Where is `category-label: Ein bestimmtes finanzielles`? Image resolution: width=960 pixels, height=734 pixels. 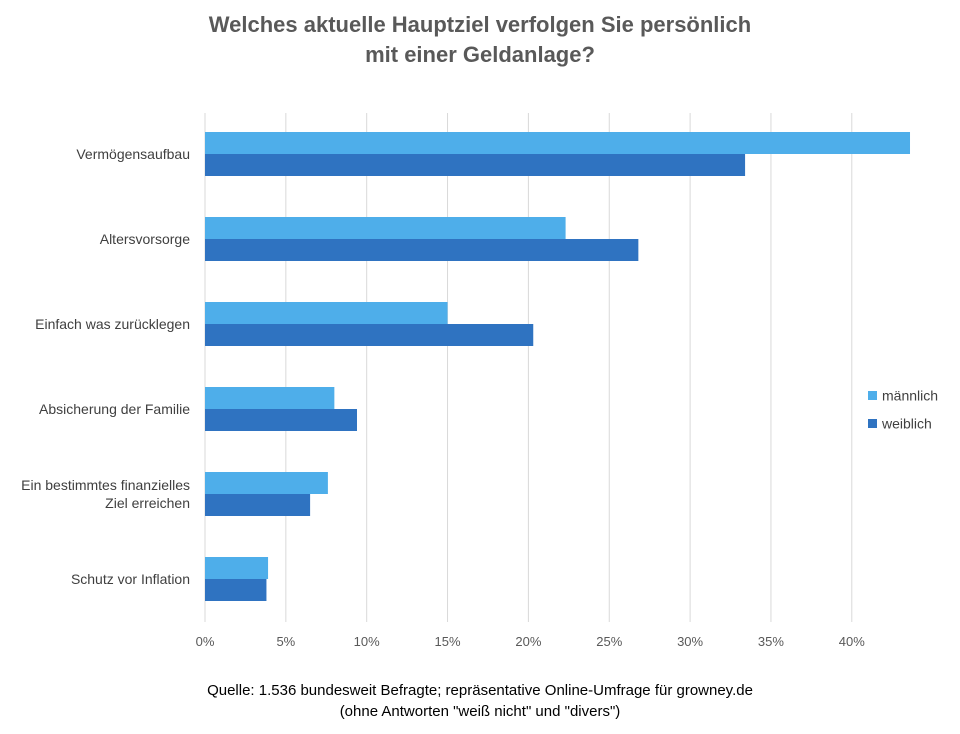 category-label: Ein bestimmtes finanzielles is located at coordinates (105, 485).